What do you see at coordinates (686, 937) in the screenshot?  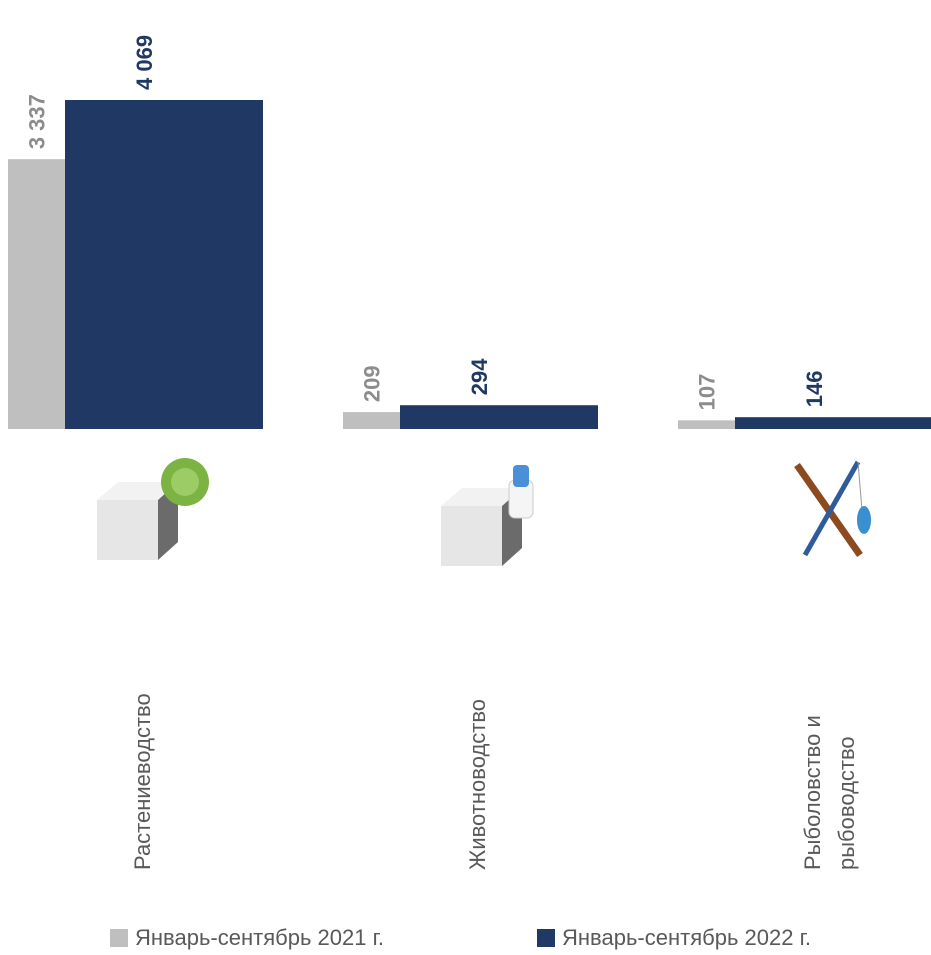 I see `legend-label: Январь-сентябрь 2022 г.` at bounding box center [686, 937].